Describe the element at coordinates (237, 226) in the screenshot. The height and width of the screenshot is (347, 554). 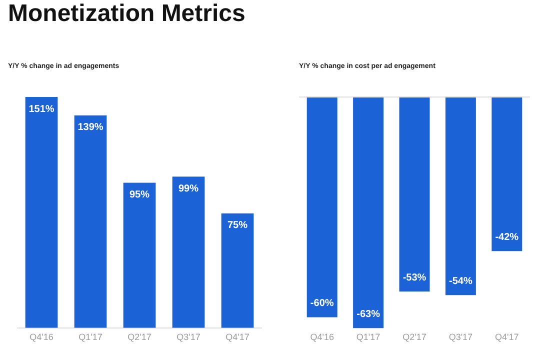
I see `data-label: 75%` at that location.